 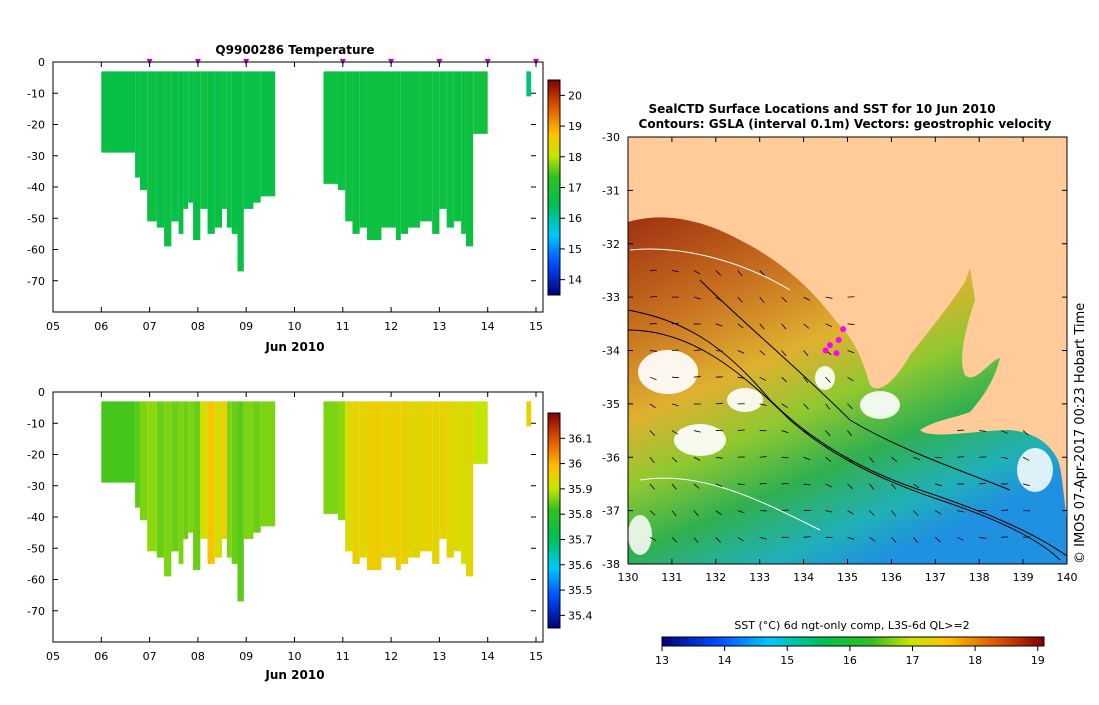 I want to click on x-tick-label: 11, so click(x=343, y=656).